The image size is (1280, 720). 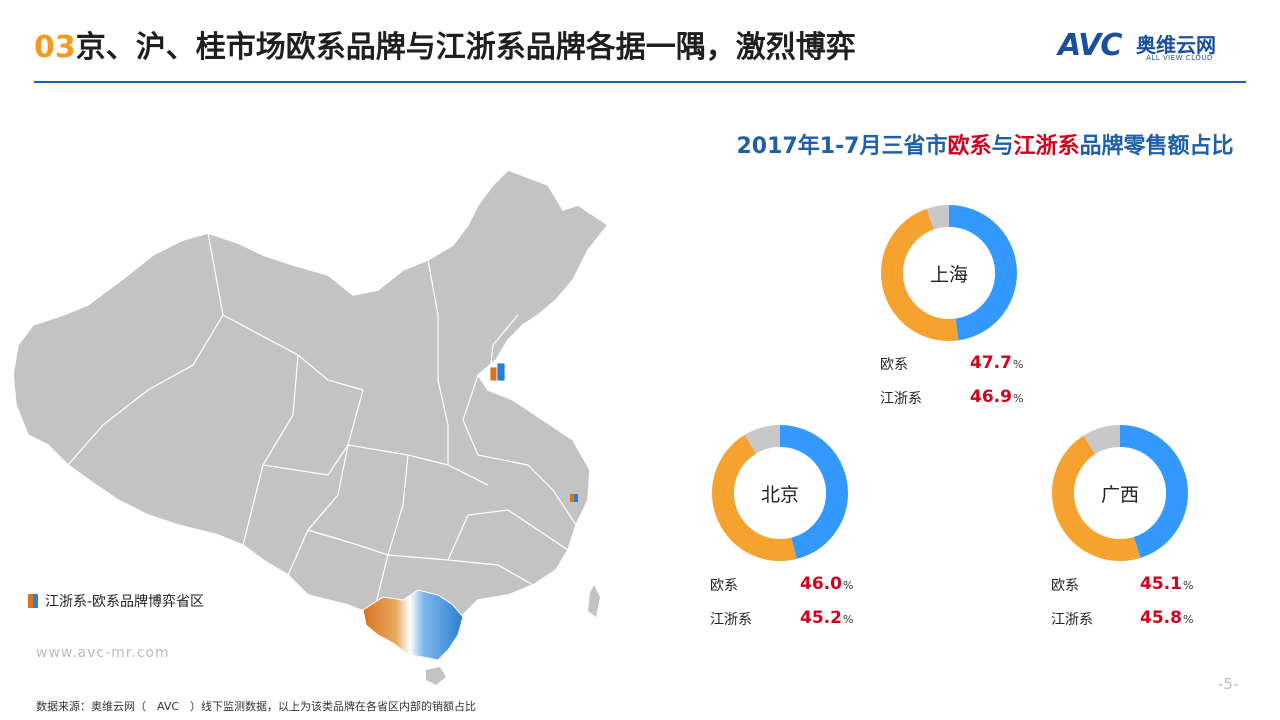 I want to click on chart-title-jz: 江浙系, so click(x=1046, y=146).